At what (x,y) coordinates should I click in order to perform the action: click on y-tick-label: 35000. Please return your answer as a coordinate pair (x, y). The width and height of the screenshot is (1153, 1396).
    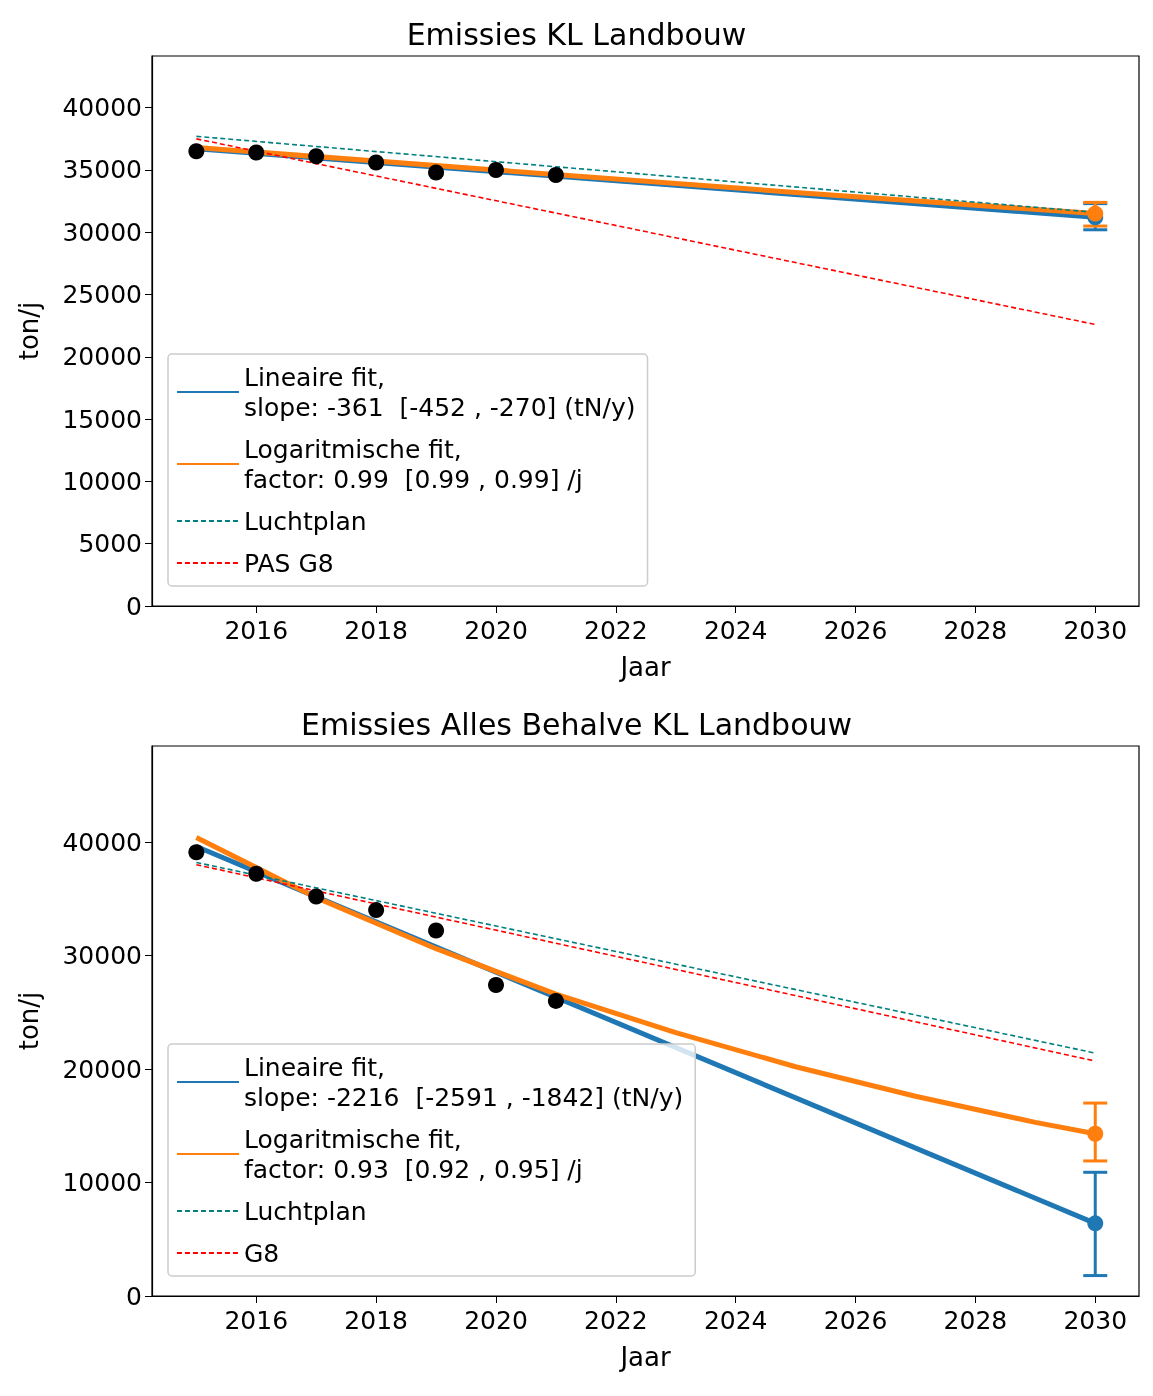
    Looking at the image, I should click on (102, 170).